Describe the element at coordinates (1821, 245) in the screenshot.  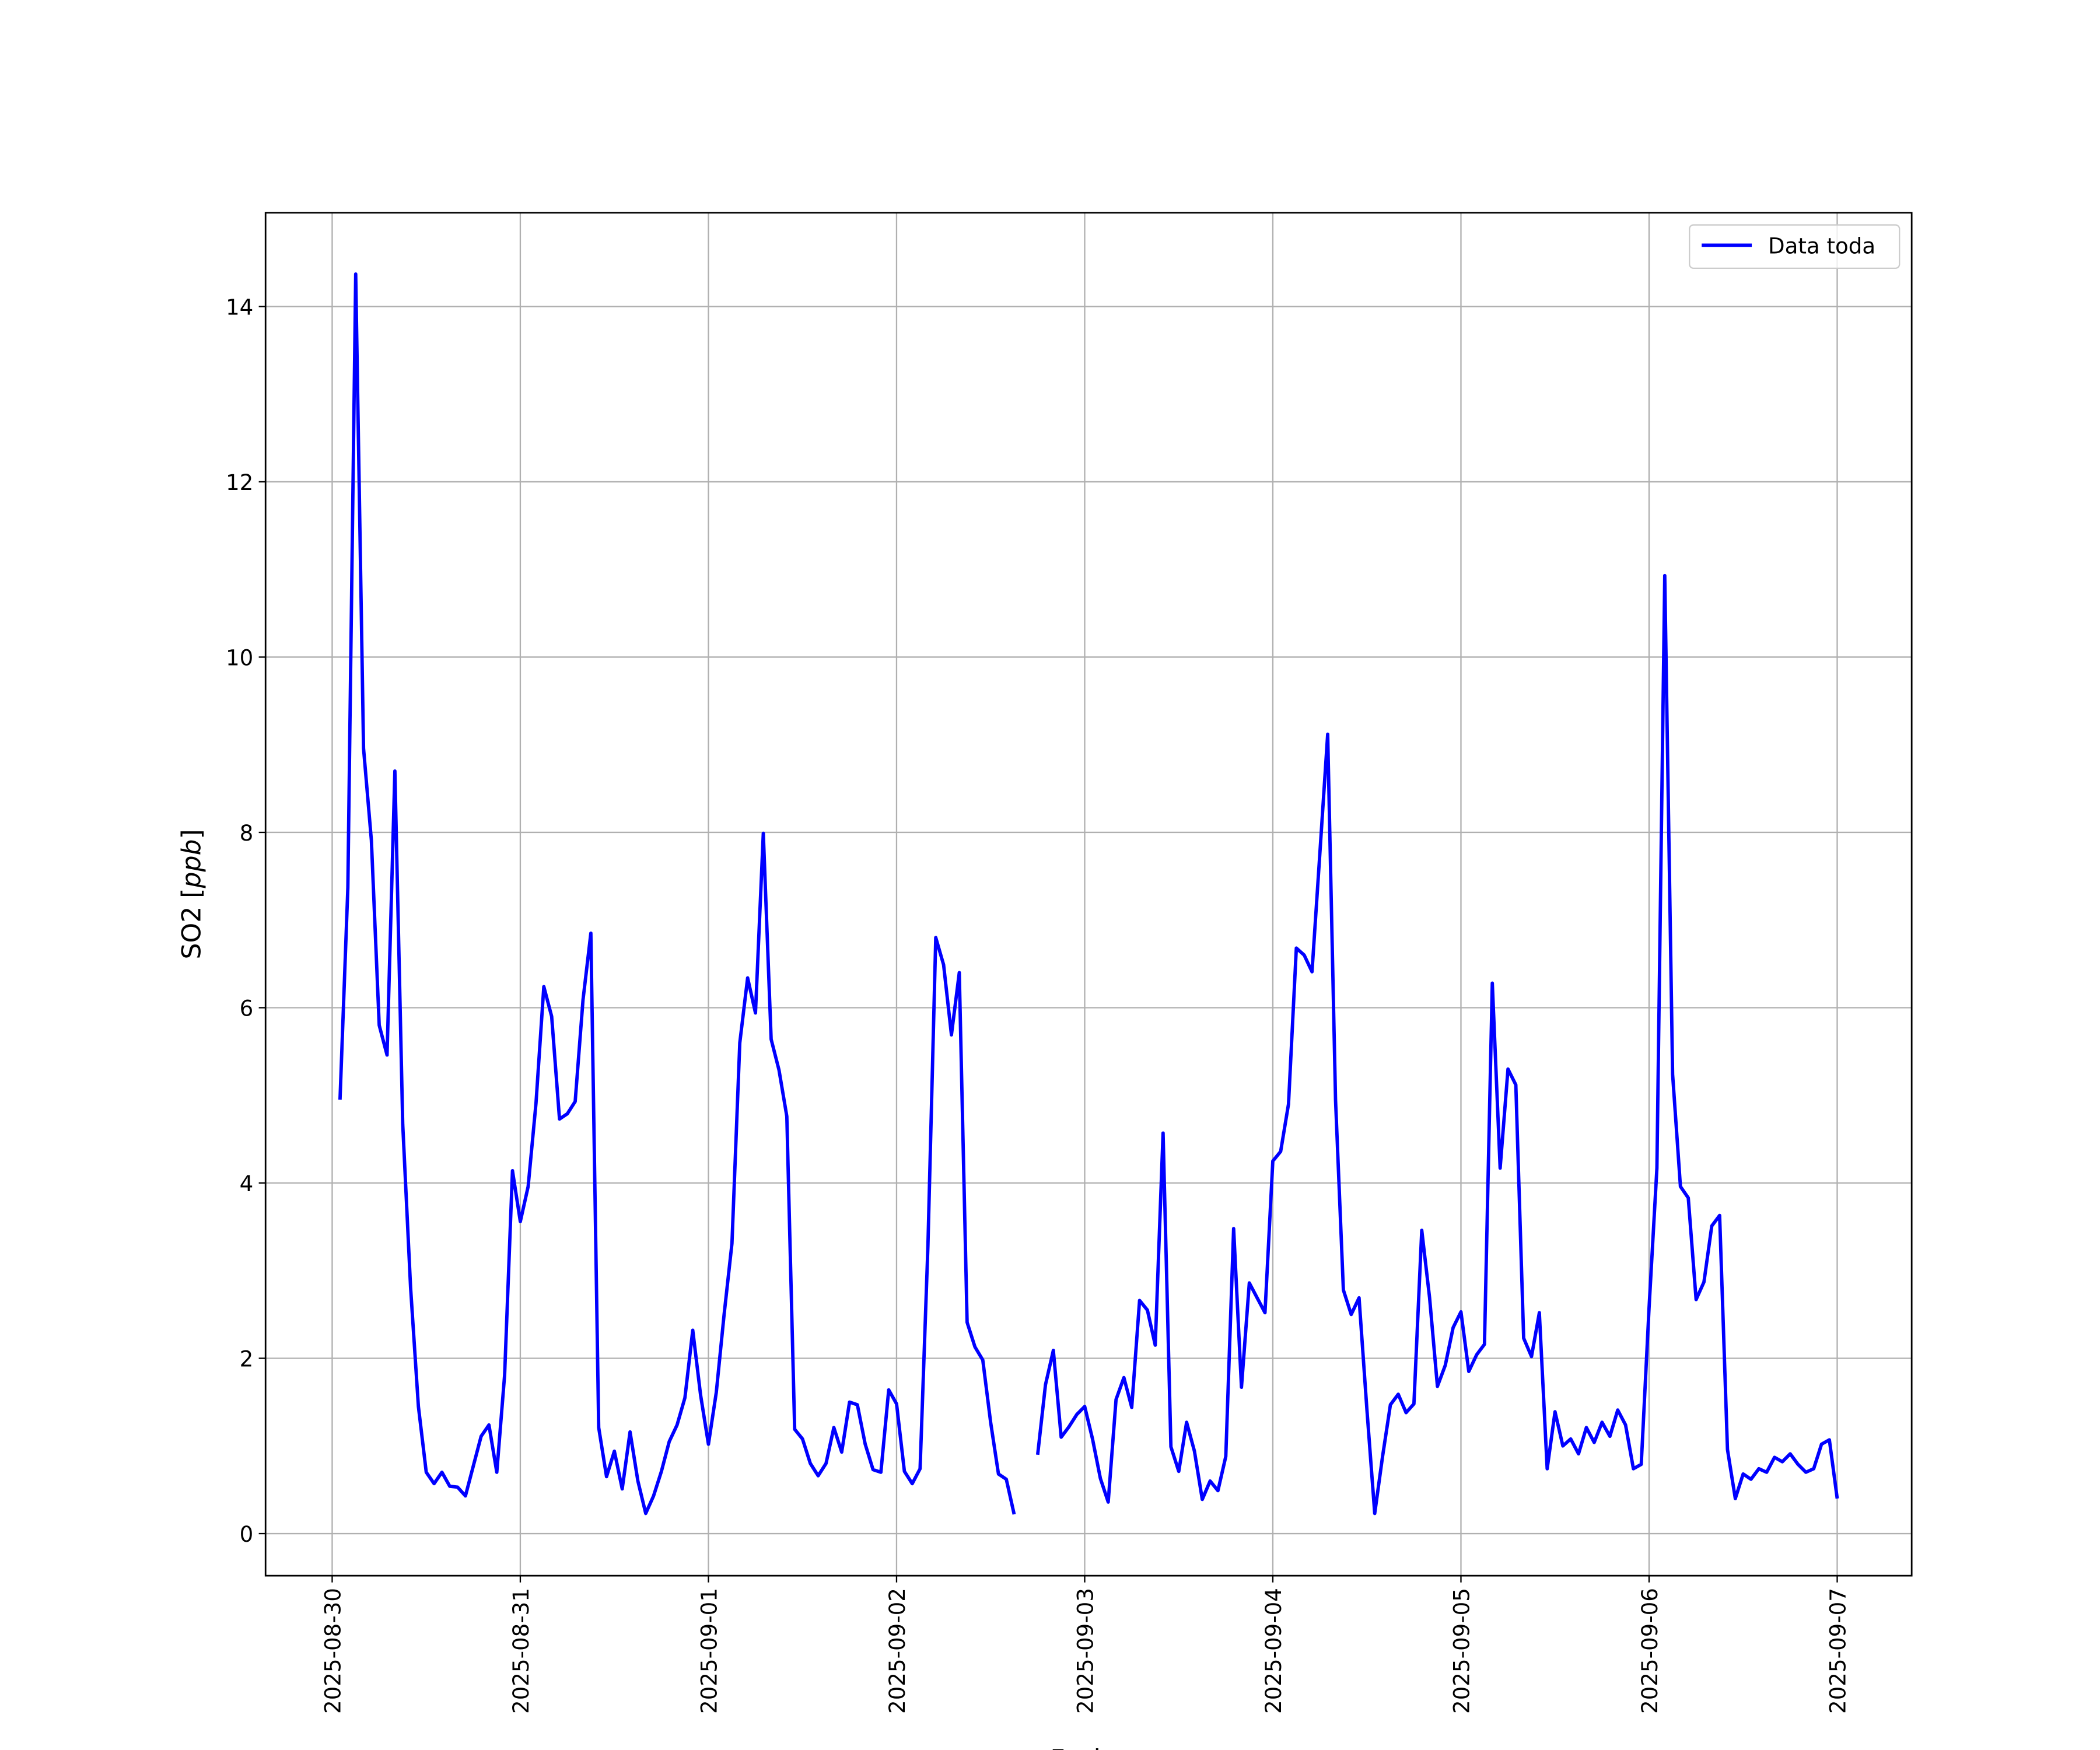
I see `legend-label: Data toda` at that location.